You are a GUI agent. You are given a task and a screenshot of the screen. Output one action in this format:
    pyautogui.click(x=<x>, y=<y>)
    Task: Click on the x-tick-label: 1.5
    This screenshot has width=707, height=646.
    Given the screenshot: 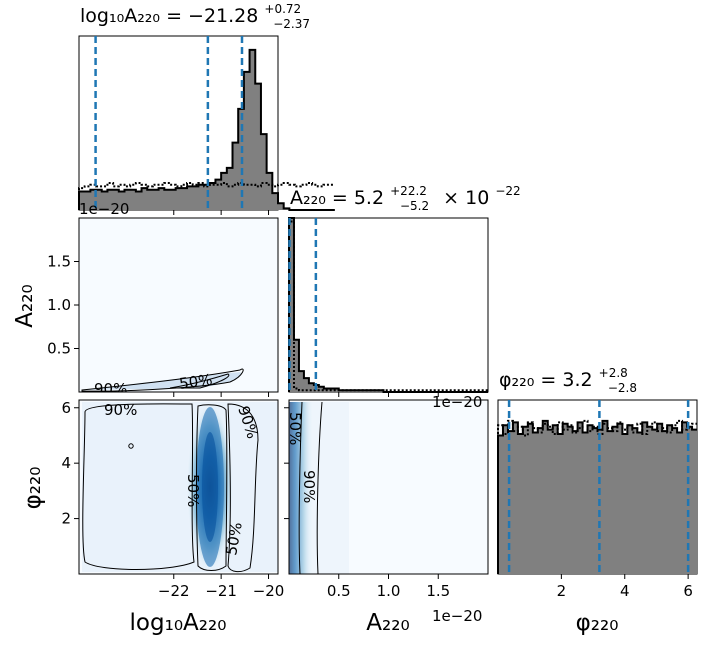 What is the action you would take?
    pyautogui.click(x=438, y=591)
    